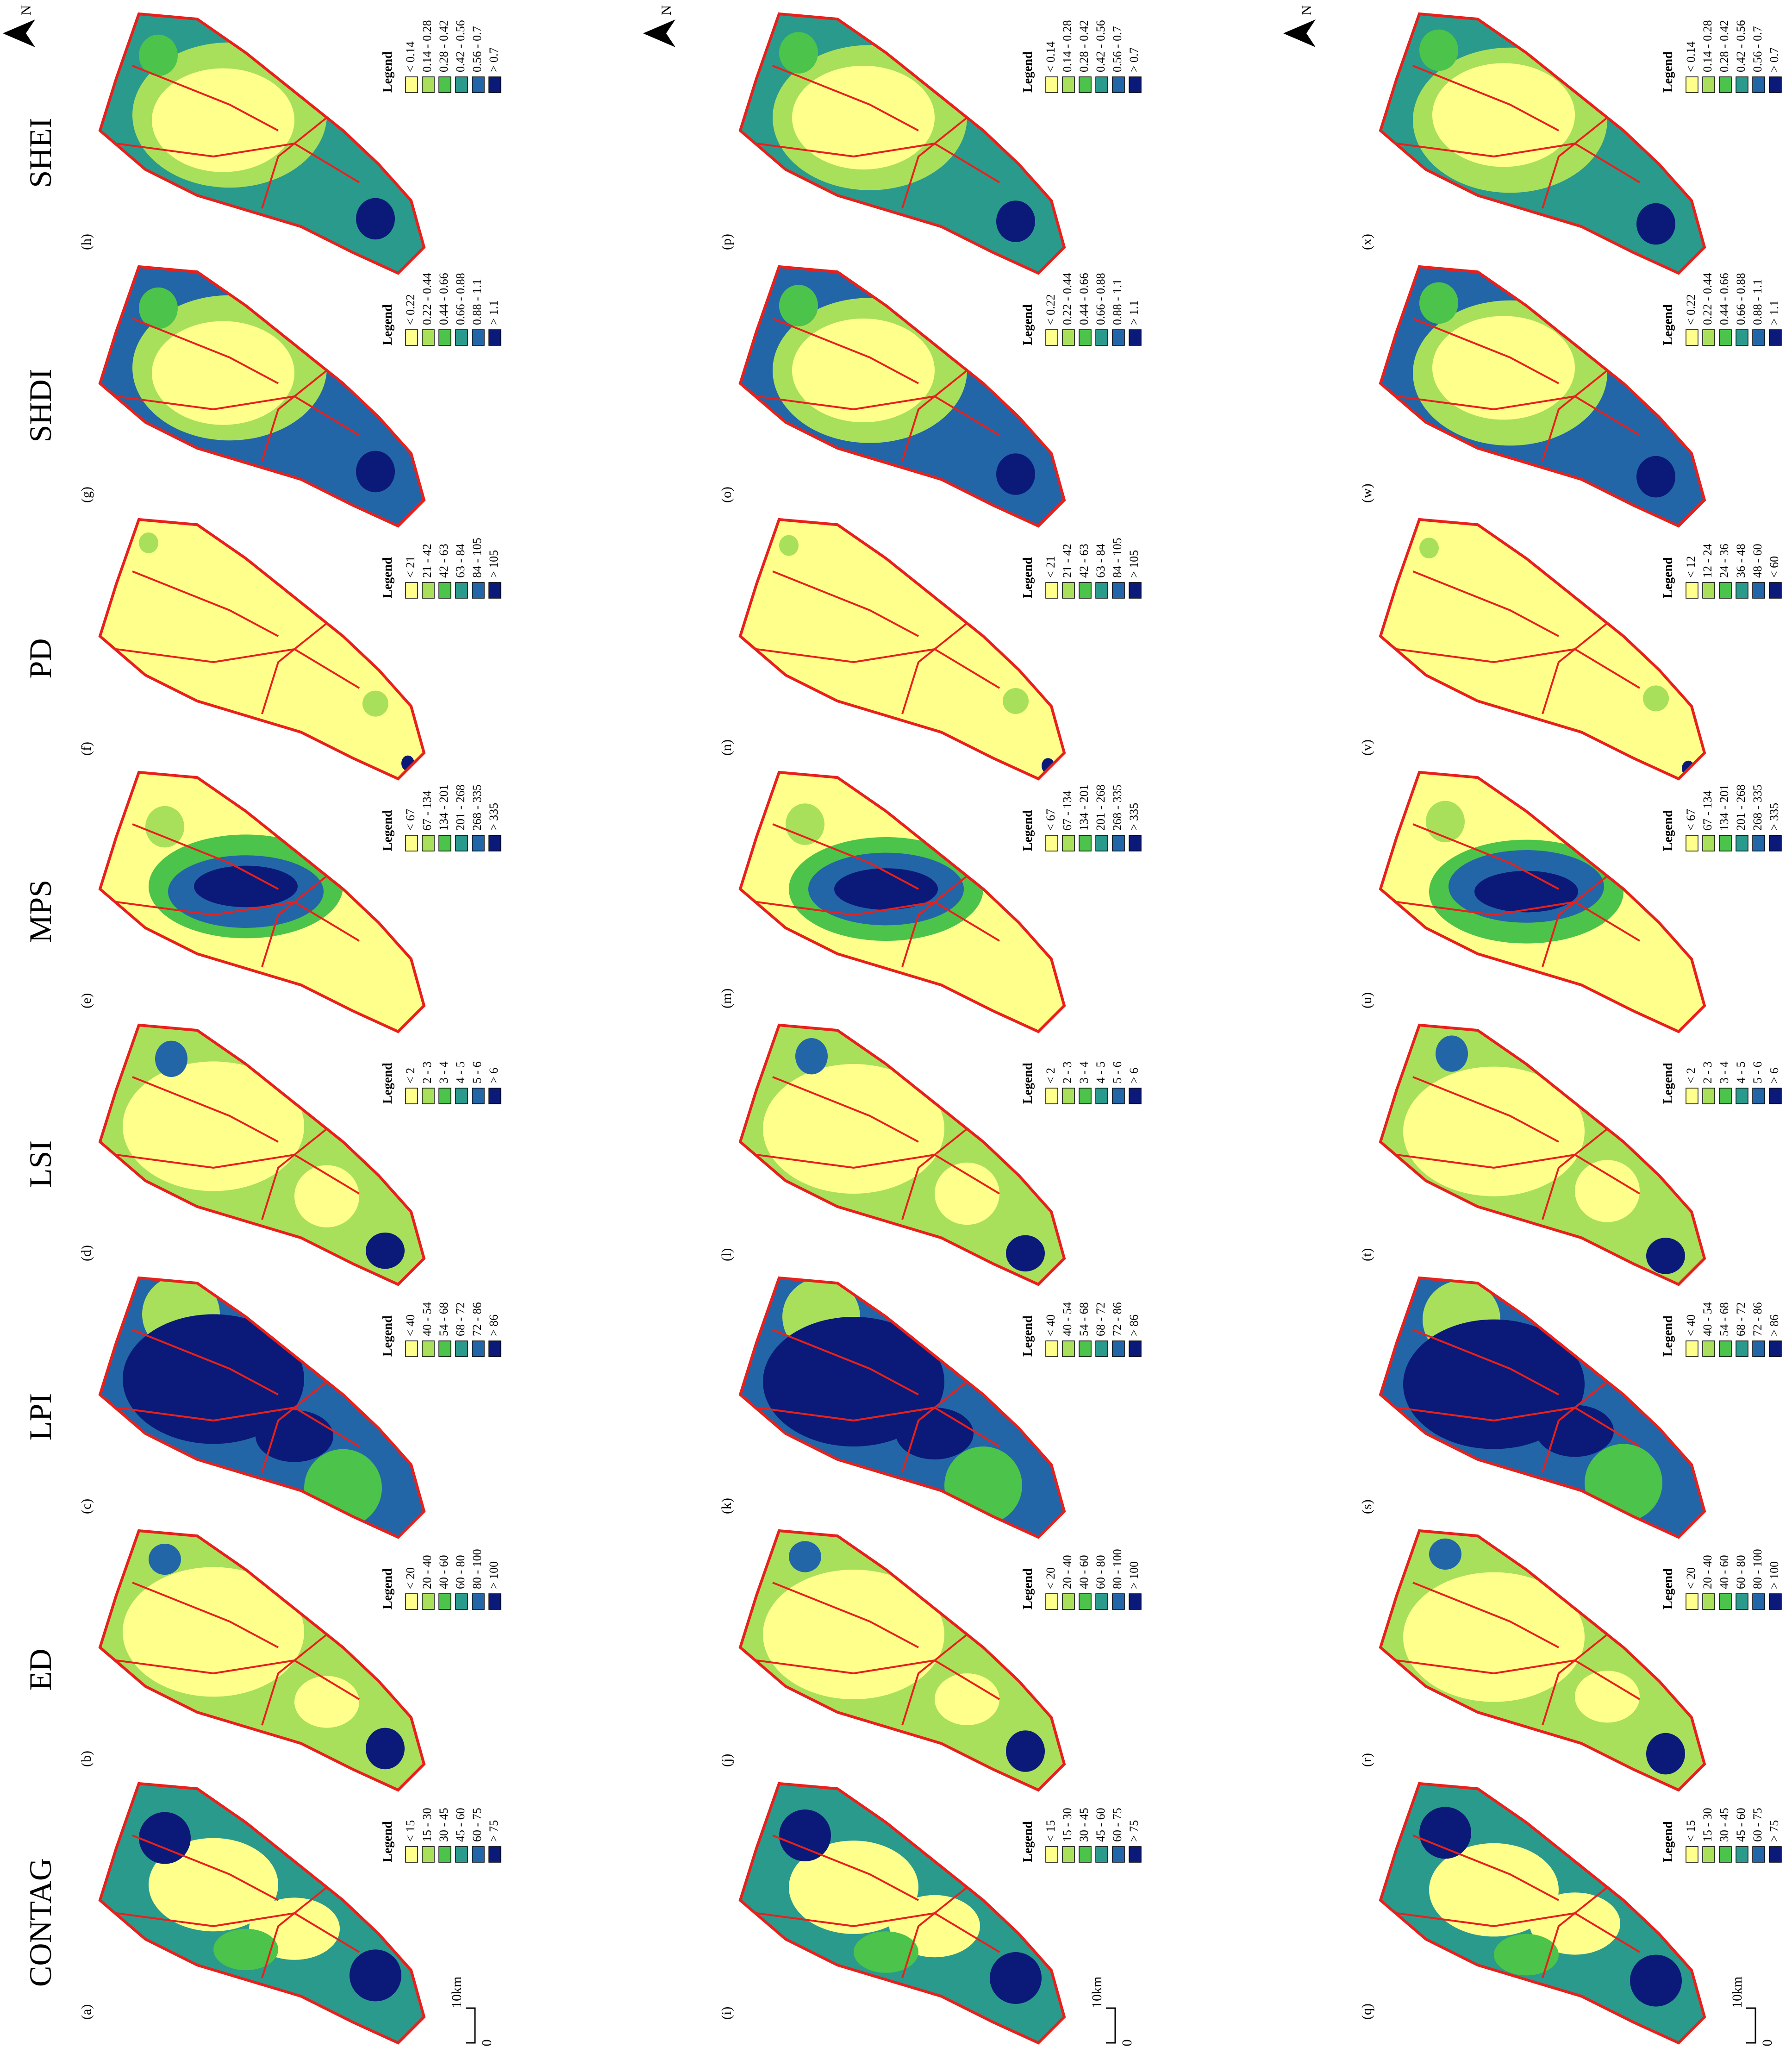 The image size is (1792, 2066). Describe the element at coordinates (427, 810) in the screenshot. I see `legend-item: 67 - 134` at that location.